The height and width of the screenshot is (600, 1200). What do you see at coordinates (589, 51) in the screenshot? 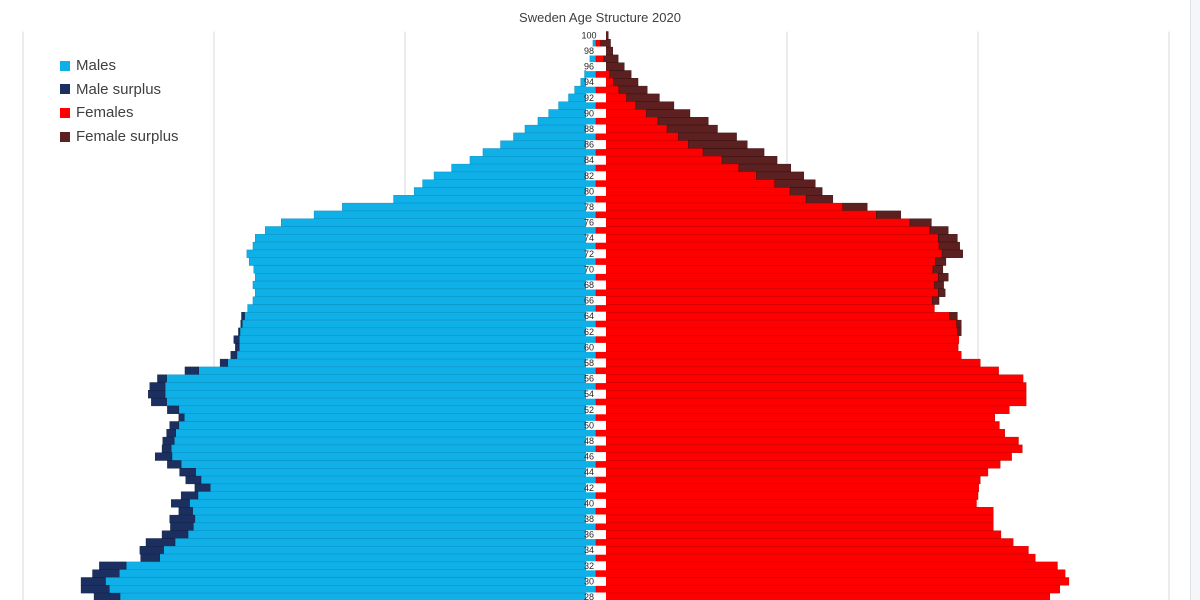
I see `age-tick-label: 98` at bounding box center [589, 51].